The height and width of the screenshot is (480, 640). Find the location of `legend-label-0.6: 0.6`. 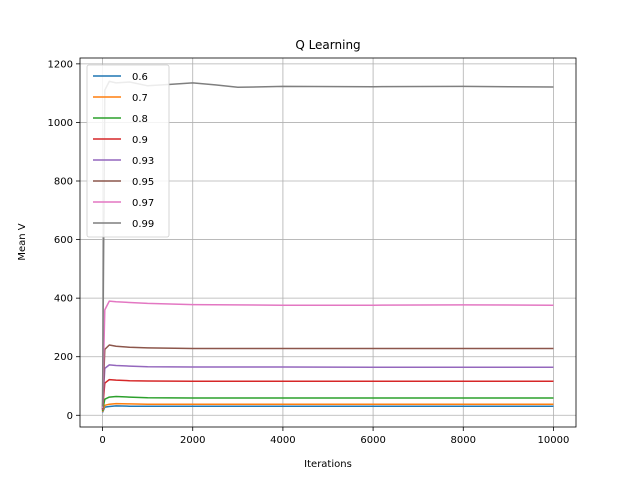

legend-label-0.6: 0.6 is located at coordinates (140, 77).